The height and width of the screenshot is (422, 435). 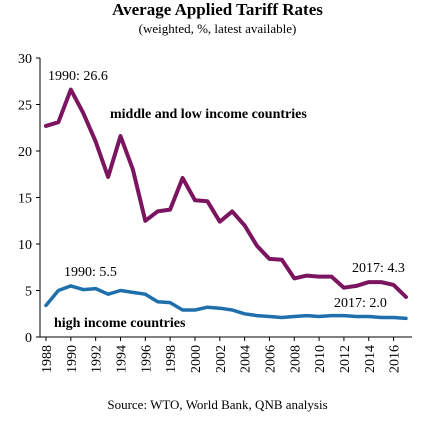 What do you see at coordinates (395, 359) in the screenshot?
I see `x-tick-label: 2016` at bounding box center [395, 359].